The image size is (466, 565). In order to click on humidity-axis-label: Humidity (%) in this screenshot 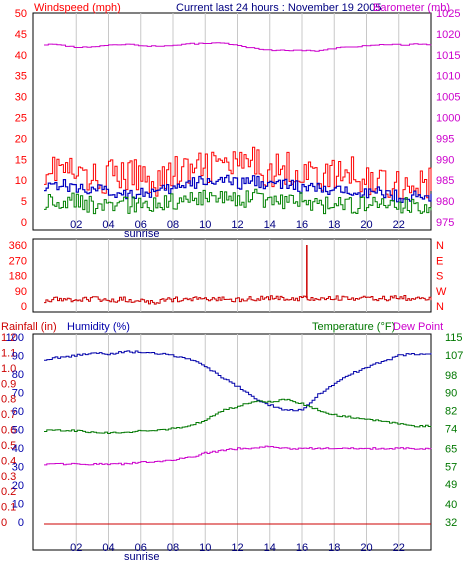, I will do `click(98, 327)`.